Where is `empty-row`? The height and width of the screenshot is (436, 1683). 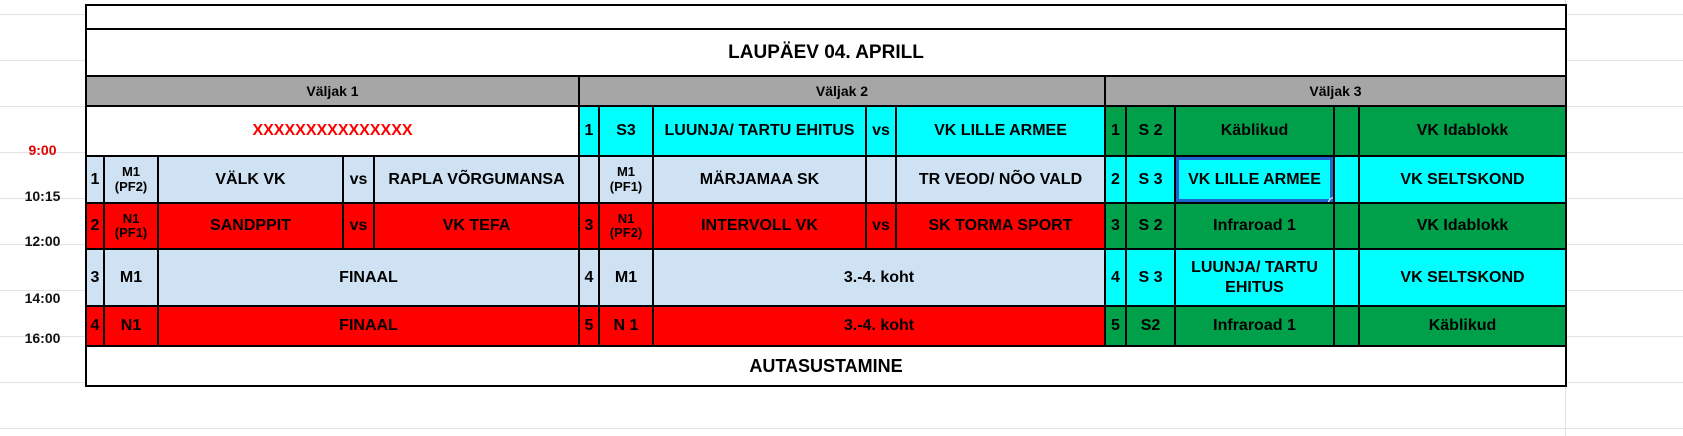 empty-row is located at coordinates (826, 17).